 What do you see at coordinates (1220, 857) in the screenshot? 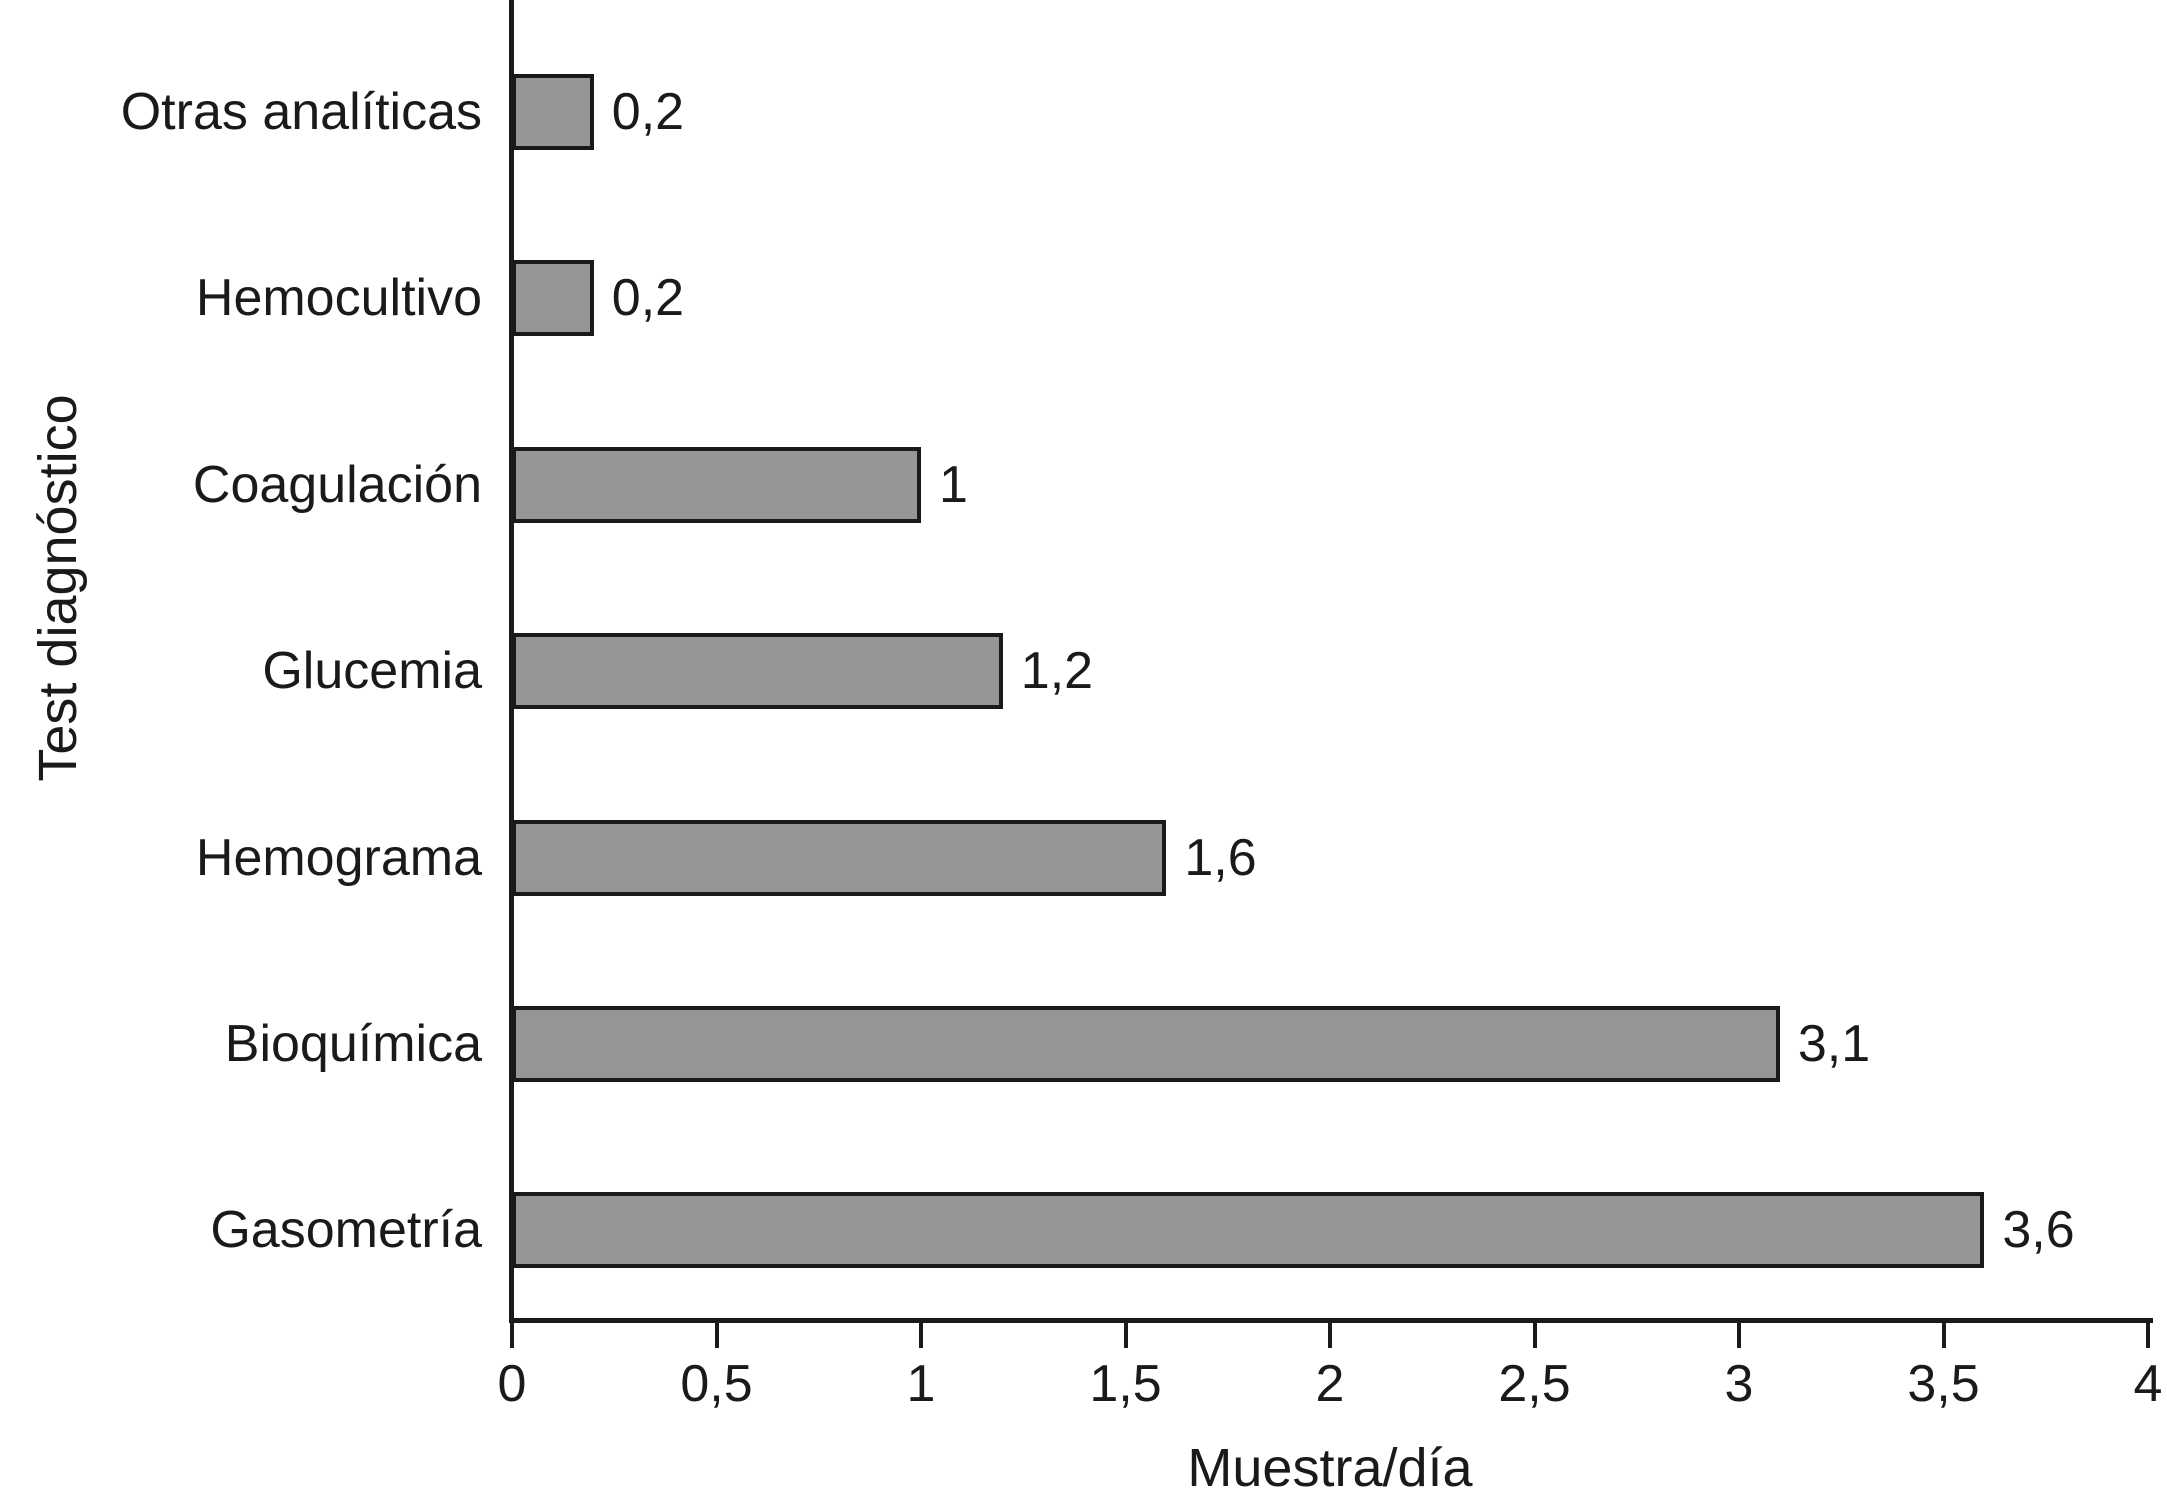
I see `value-label: 1,6` at bounding box center [1220, 857].